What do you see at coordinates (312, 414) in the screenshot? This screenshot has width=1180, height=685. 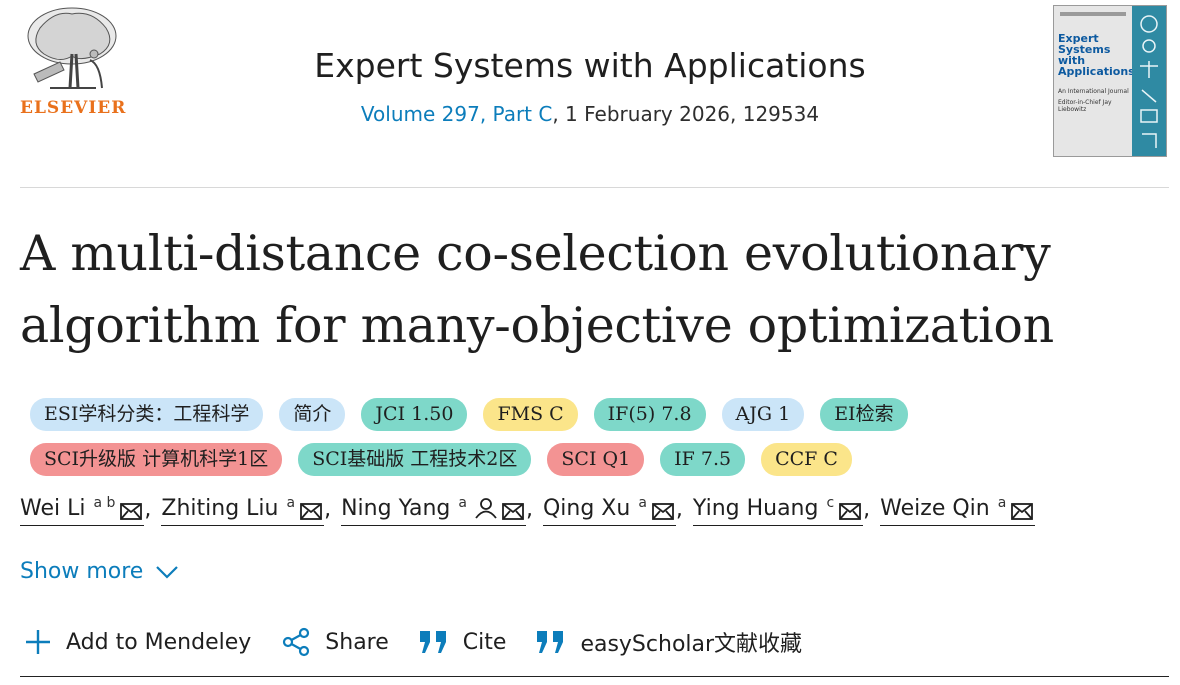 I see `metric-badge: 简介` at bounding box center [312, 414].